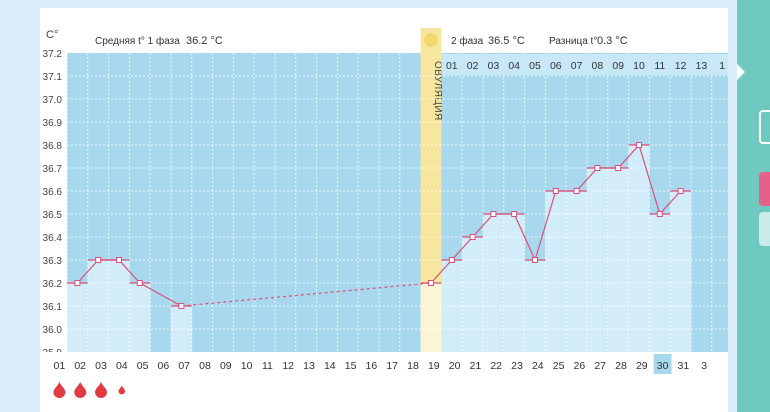 This screenshot has width=770, height=412. Describe the element at coordinates (577, 66) in the screenshot. I see `phase2-day-label: 07` at that location.